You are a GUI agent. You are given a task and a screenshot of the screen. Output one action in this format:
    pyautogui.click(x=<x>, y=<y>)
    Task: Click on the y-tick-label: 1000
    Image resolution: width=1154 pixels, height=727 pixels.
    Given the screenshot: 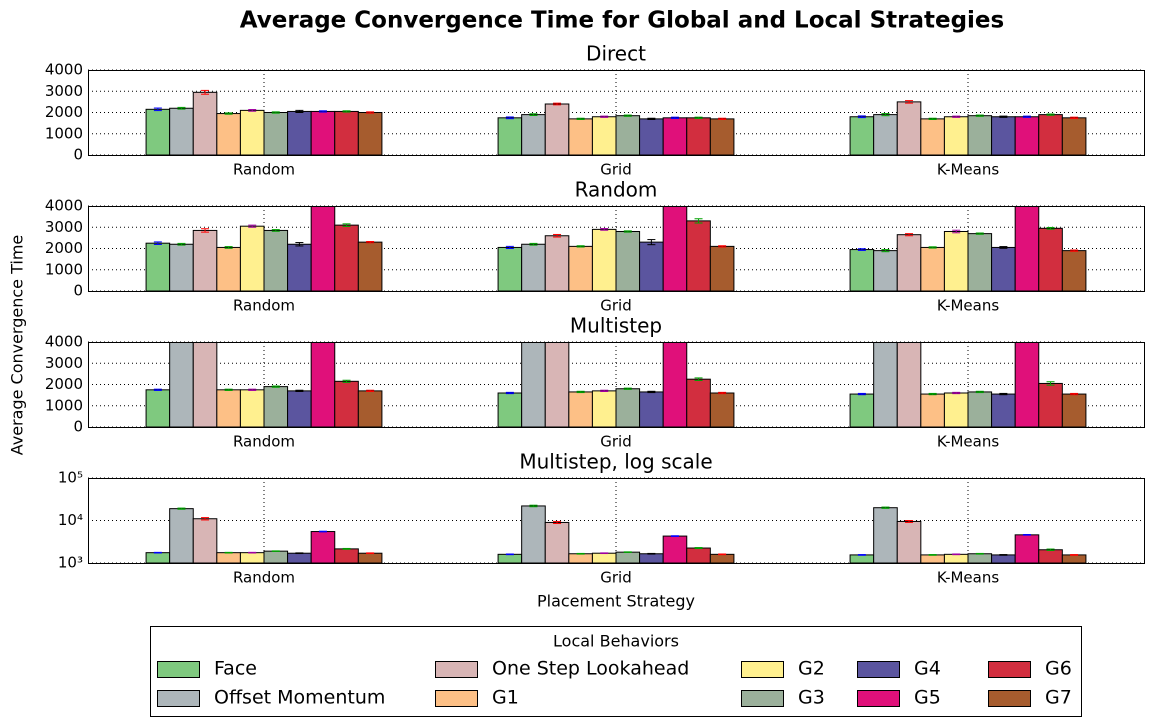 What is the action you would take?
    pyautogui.click(x=64, y=133)
    